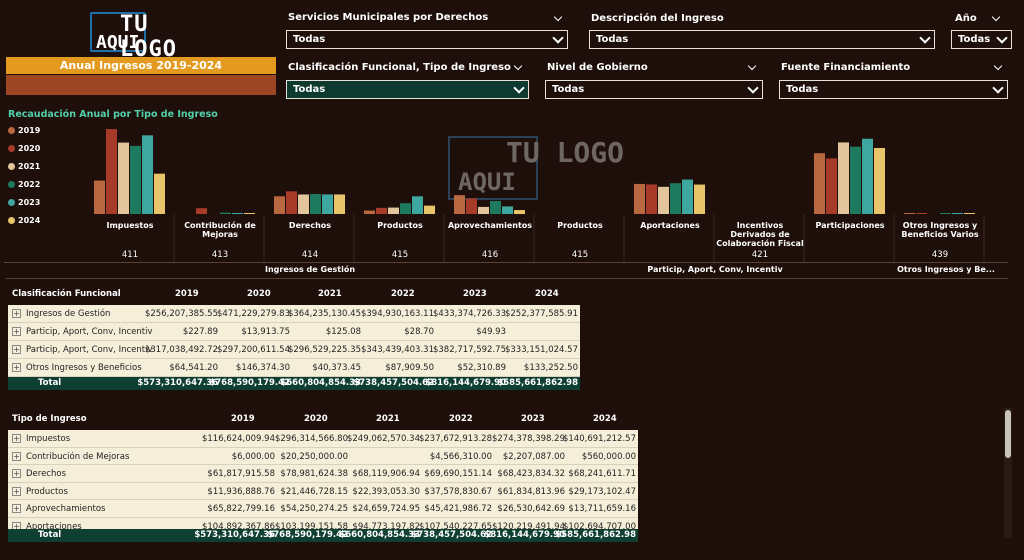  I want to click on slicer-clasificacion-value: Todas, so click(309, 89).